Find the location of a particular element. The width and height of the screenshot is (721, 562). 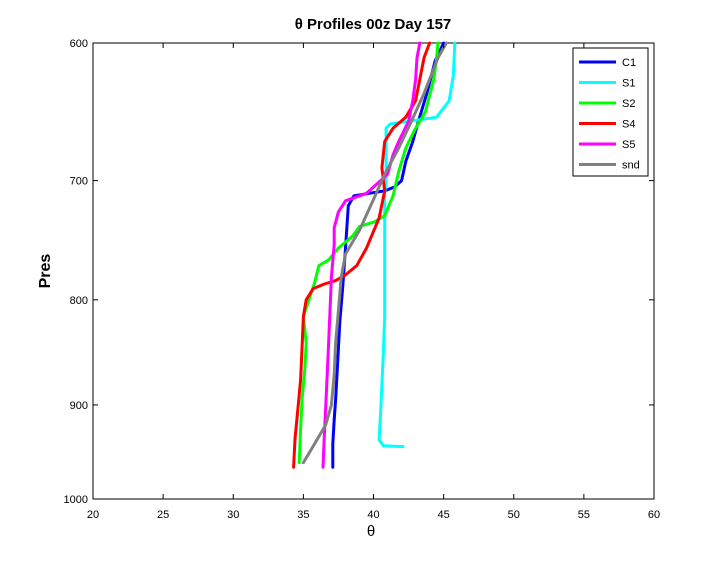

y-tick-label: 700 is located at coordinates (79, 182).